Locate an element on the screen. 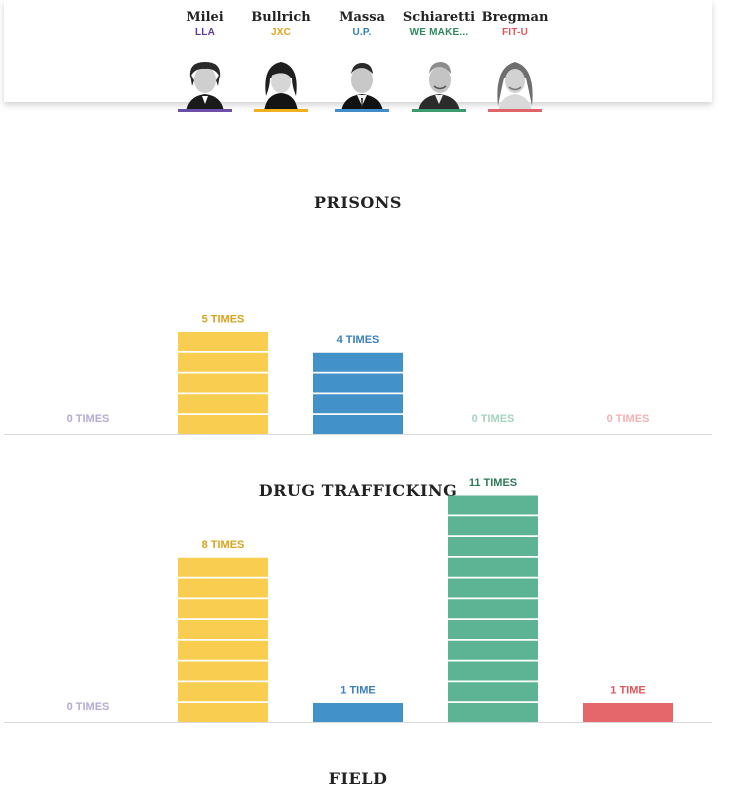 The width and height of the screenshot is (753, 796). candidate-party: LLA is located at coordinates (205, 32).